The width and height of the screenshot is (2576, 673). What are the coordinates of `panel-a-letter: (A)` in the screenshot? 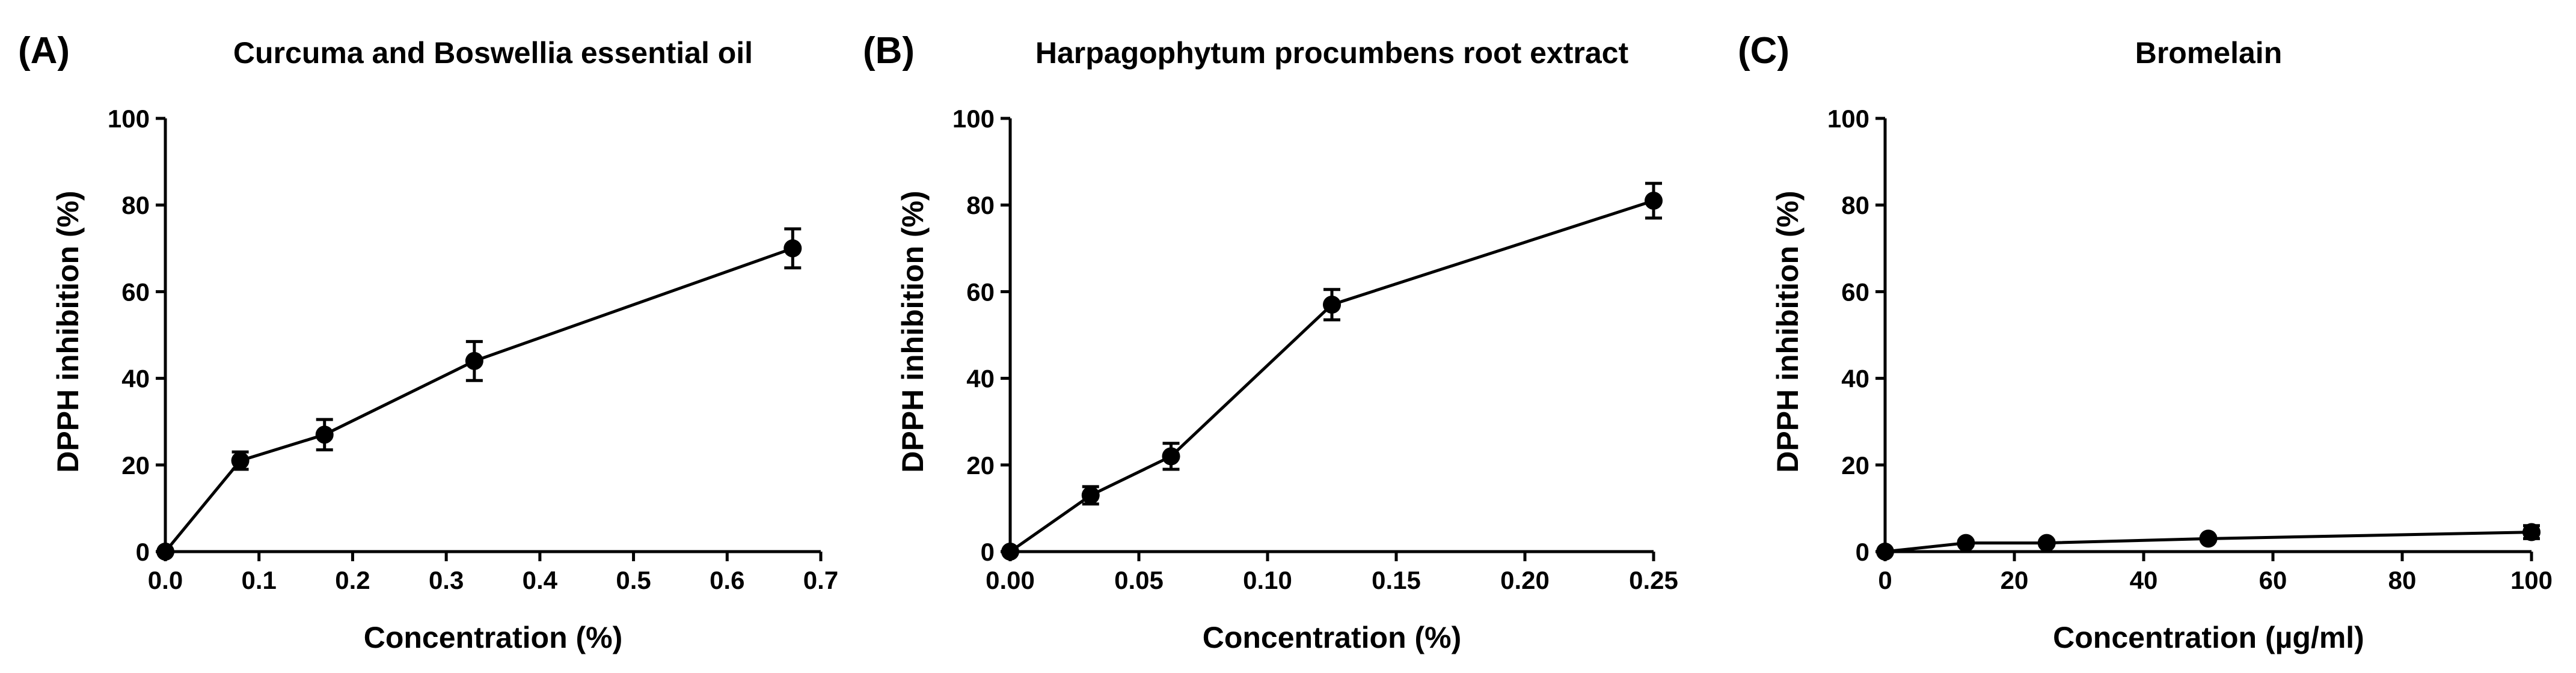 It's located at (44, 51).